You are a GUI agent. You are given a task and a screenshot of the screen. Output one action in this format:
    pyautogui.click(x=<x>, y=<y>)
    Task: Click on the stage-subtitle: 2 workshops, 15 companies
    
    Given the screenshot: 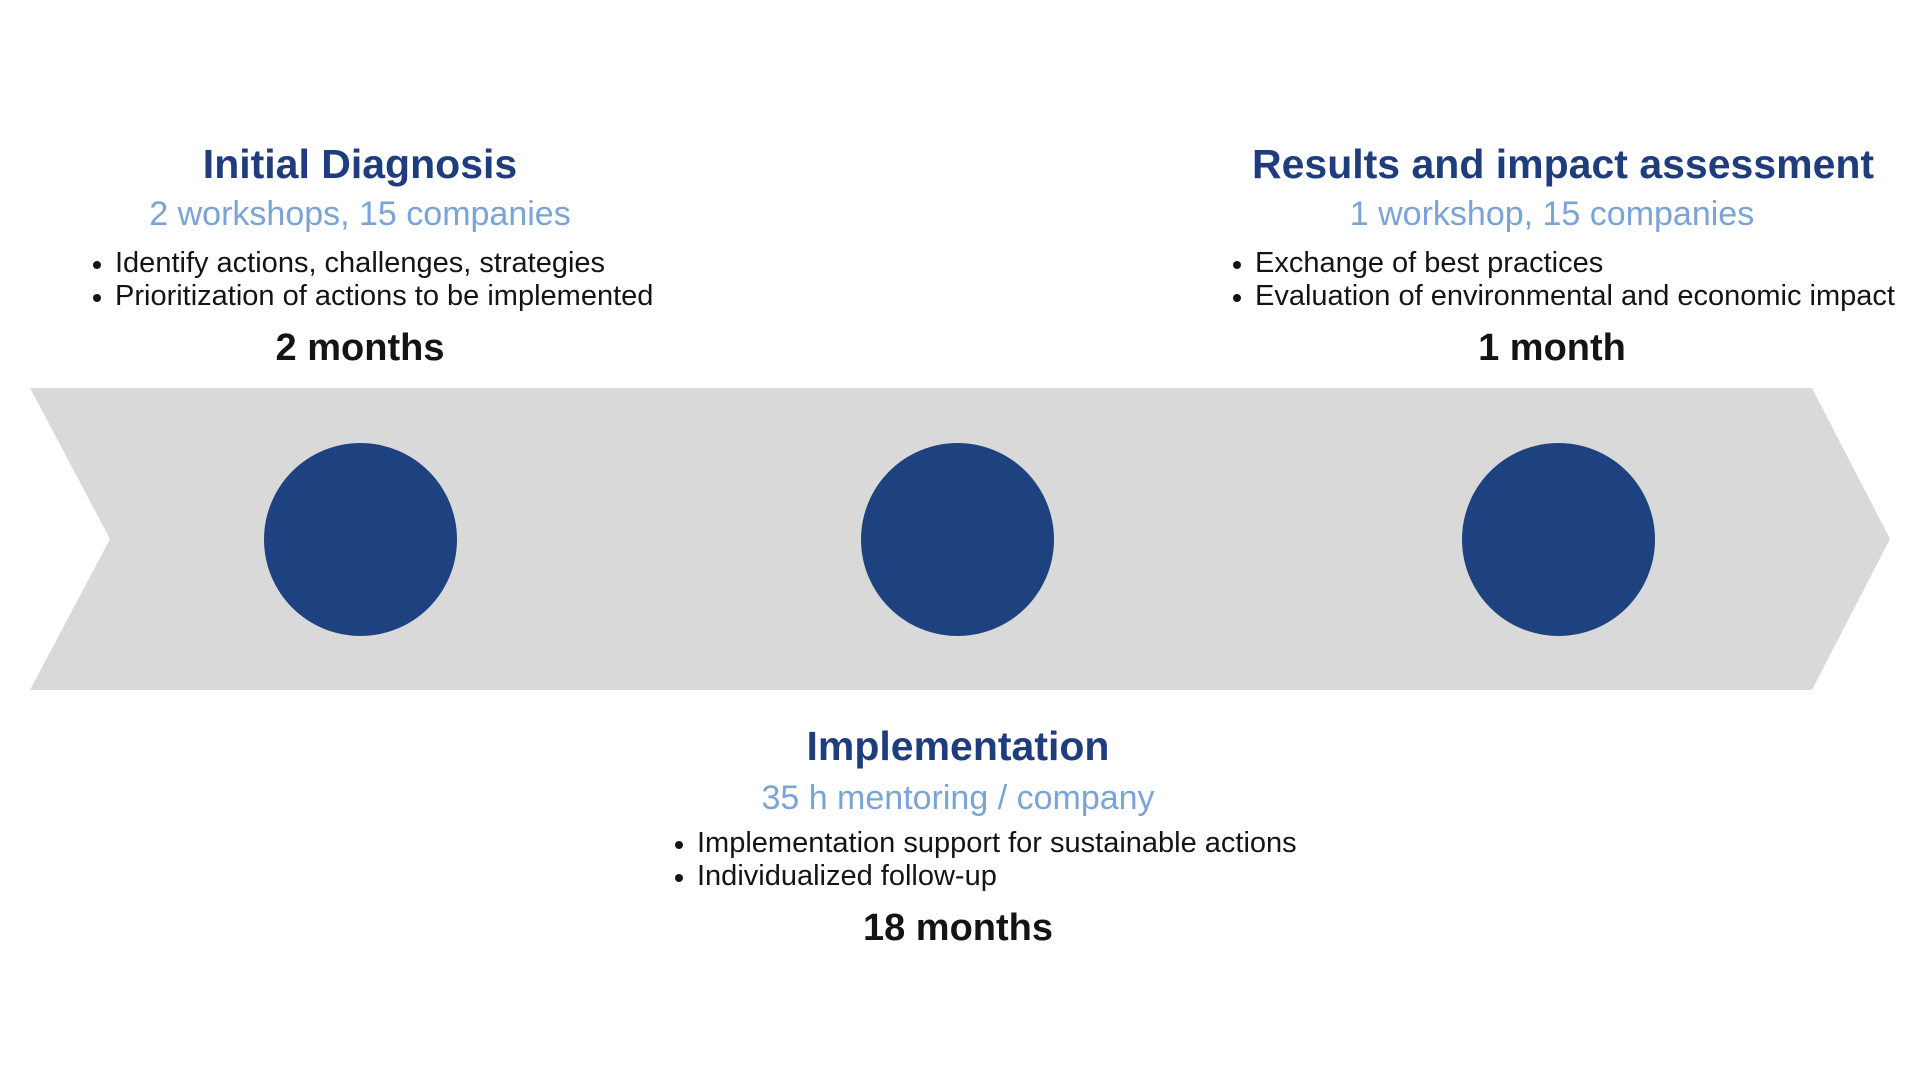 What is the action you would take?
    pyautogui.click(x=360, y=214)
    